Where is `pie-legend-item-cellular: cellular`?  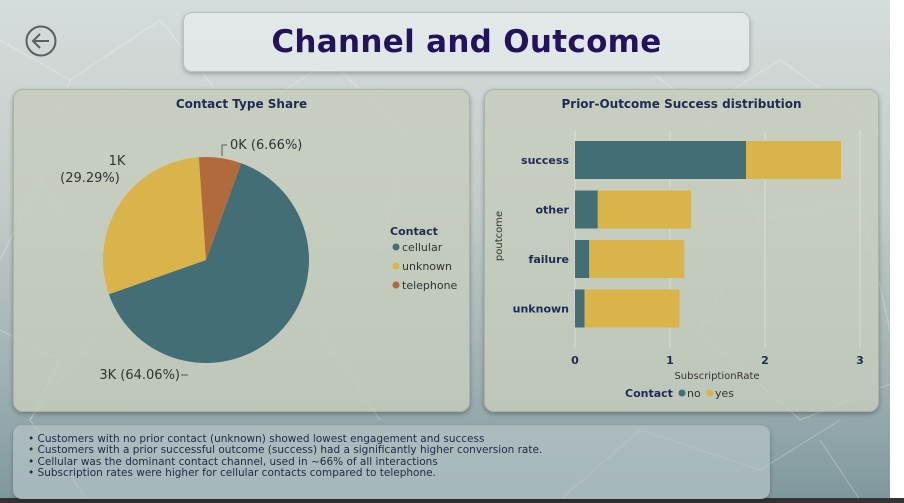 pie-legend-item-cellular: cellular is located at coordinates (417, 247).